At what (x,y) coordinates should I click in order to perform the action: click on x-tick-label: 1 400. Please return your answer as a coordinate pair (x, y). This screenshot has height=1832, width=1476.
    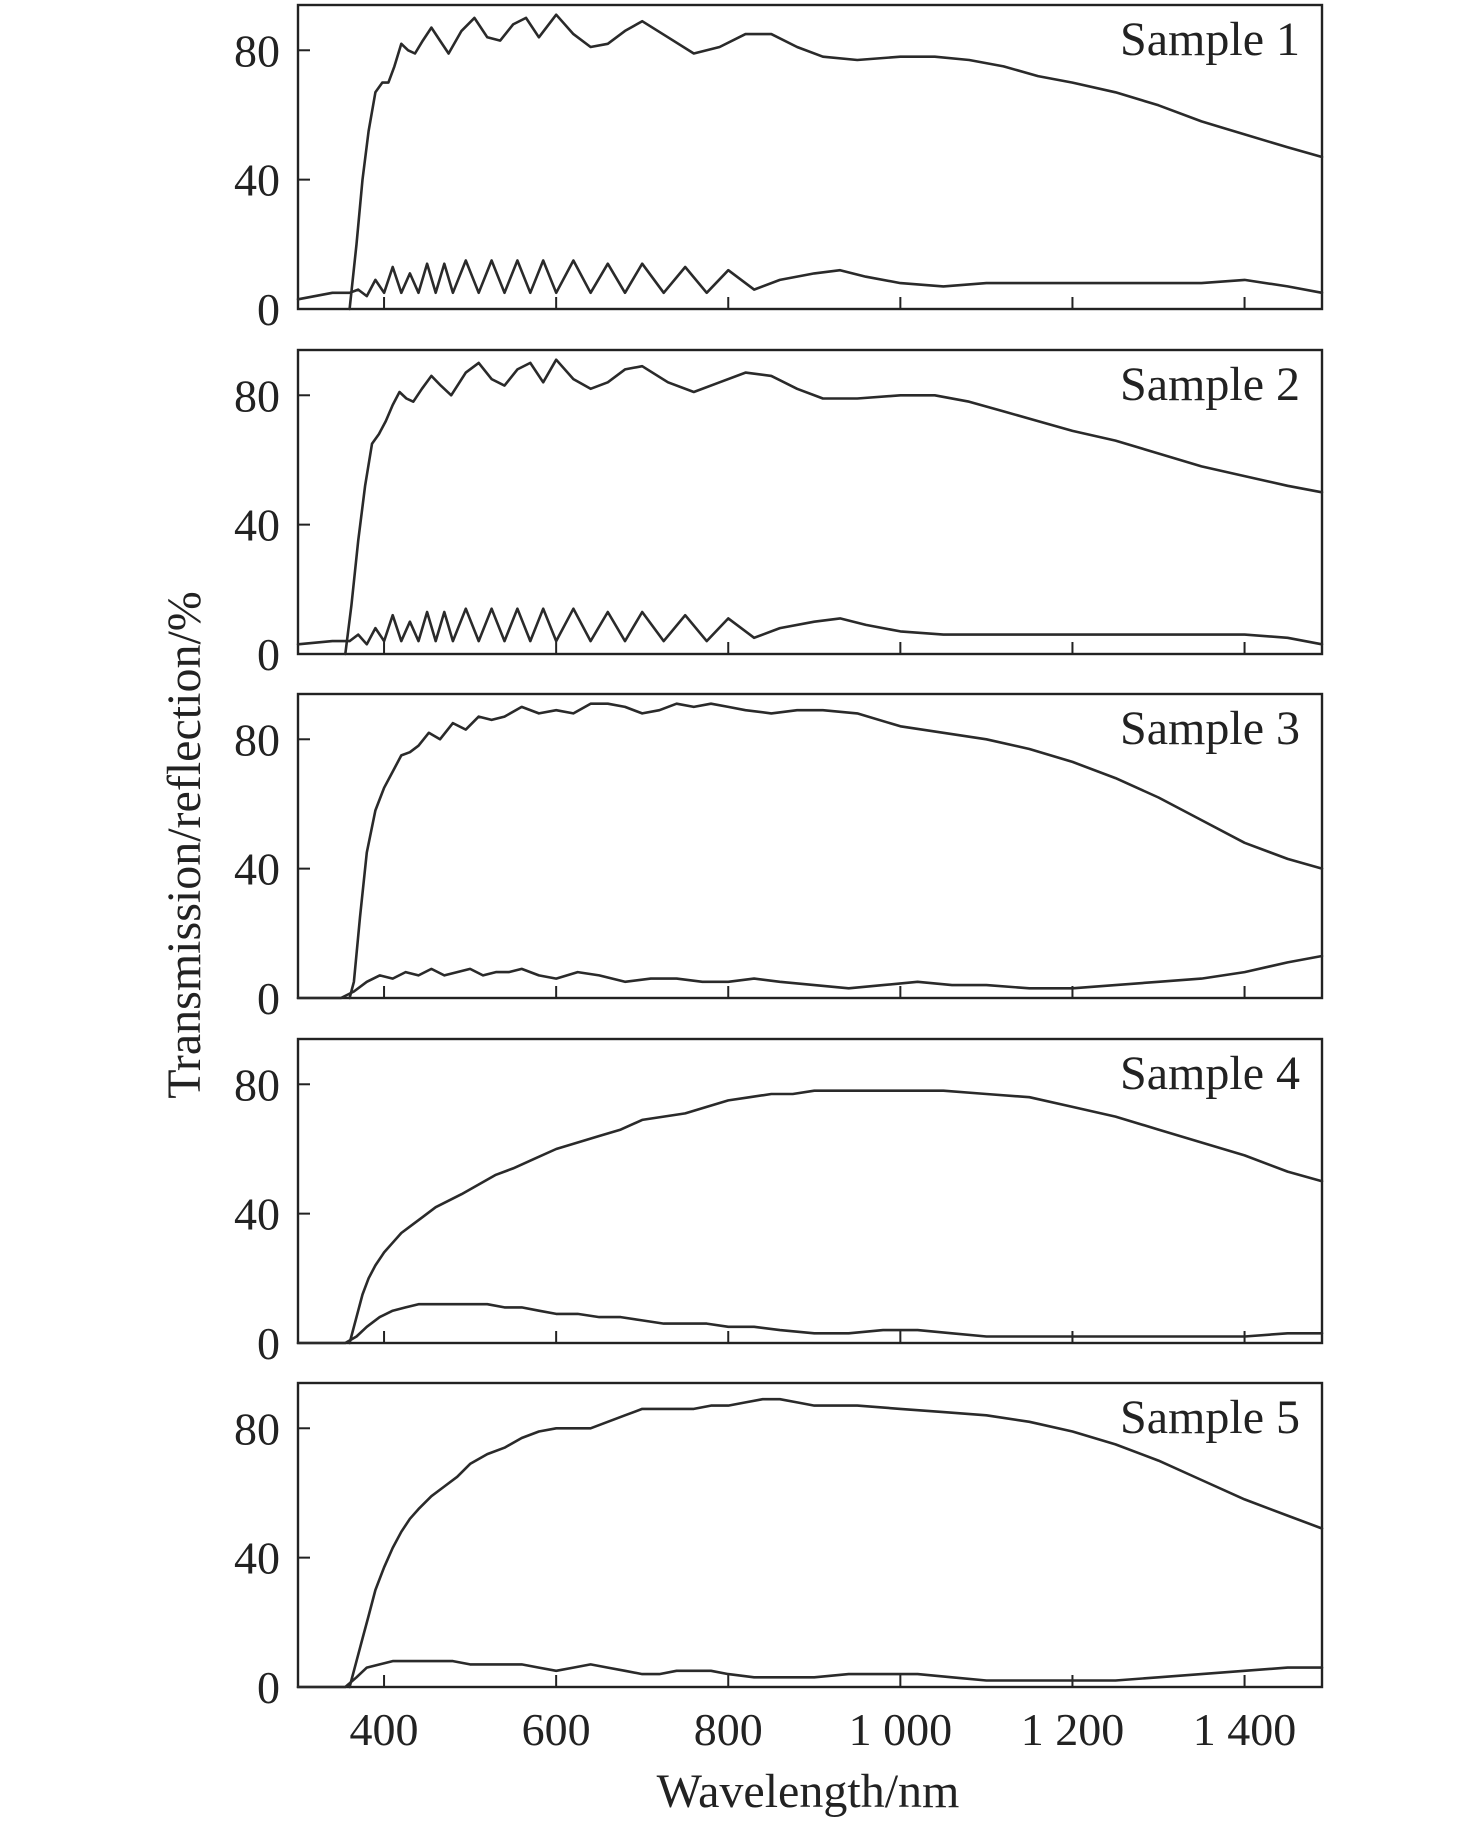
    Looking at the image, I should click on (1245, 1729).